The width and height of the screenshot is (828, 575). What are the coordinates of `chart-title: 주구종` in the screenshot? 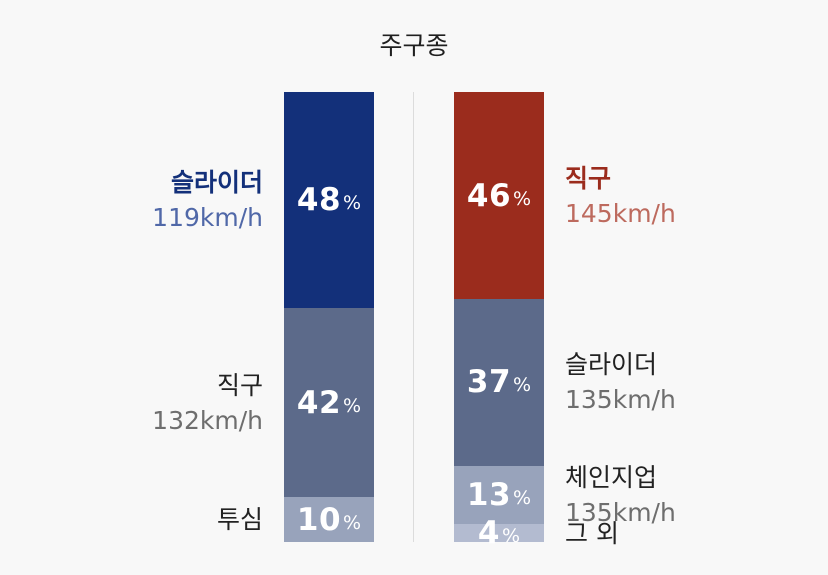 It's located at (414, 45).